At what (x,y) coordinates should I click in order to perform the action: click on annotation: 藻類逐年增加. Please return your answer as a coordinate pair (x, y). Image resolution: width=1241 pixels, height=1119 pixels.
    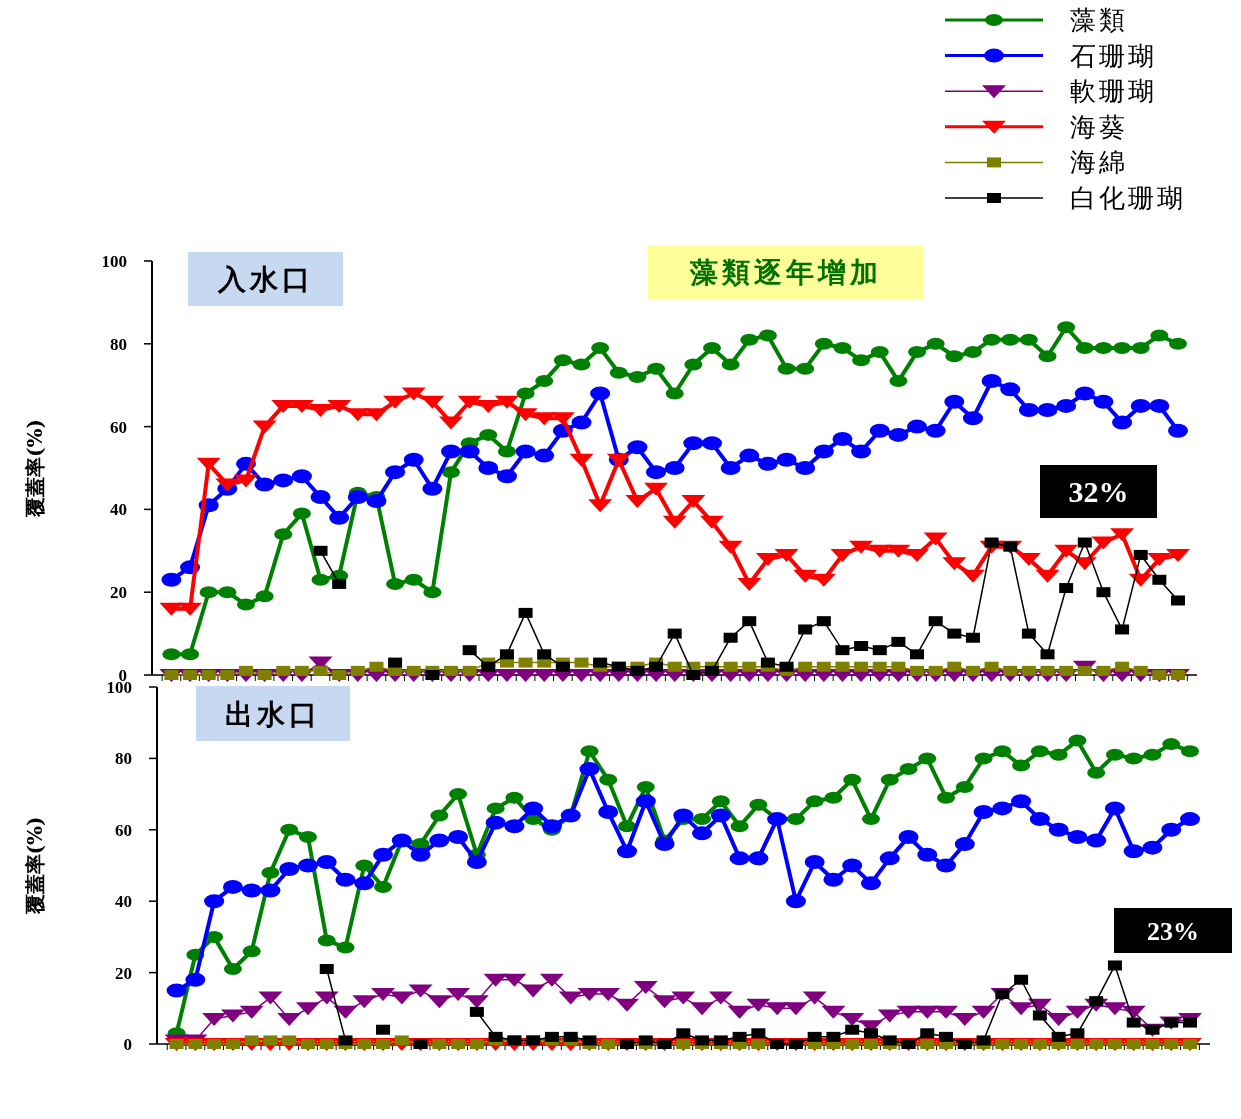
    Looking at the image, I should click on (785, 273).